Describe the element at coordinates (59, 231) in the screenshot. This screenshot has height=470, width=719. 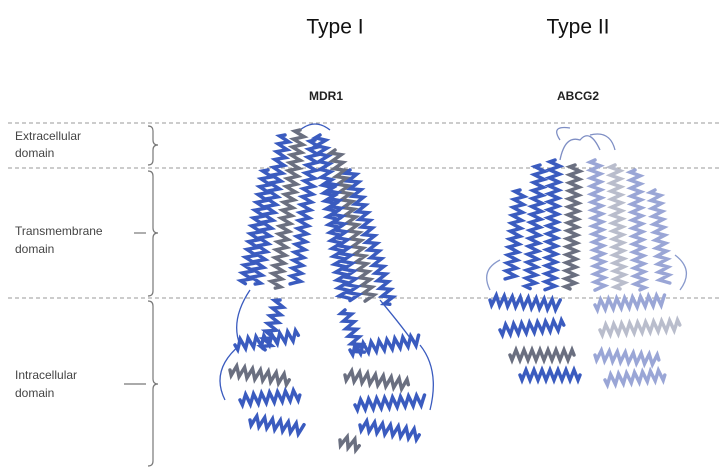
I see `domain-label: Transmembrane` at that location.